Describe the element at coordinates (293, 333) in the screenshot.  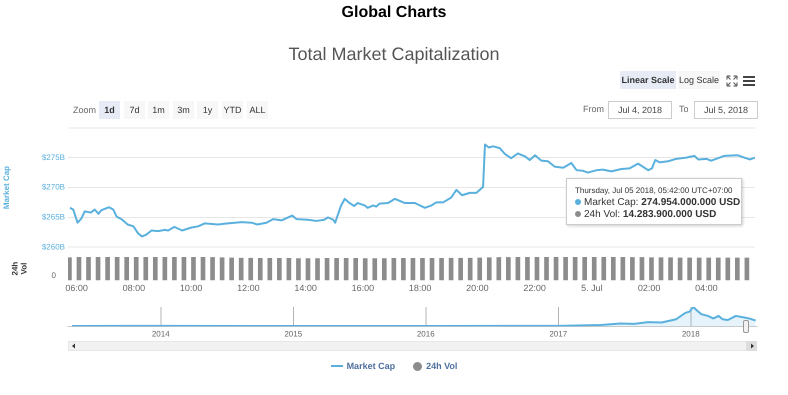
I see `x-tick-label: 2015` at that location.